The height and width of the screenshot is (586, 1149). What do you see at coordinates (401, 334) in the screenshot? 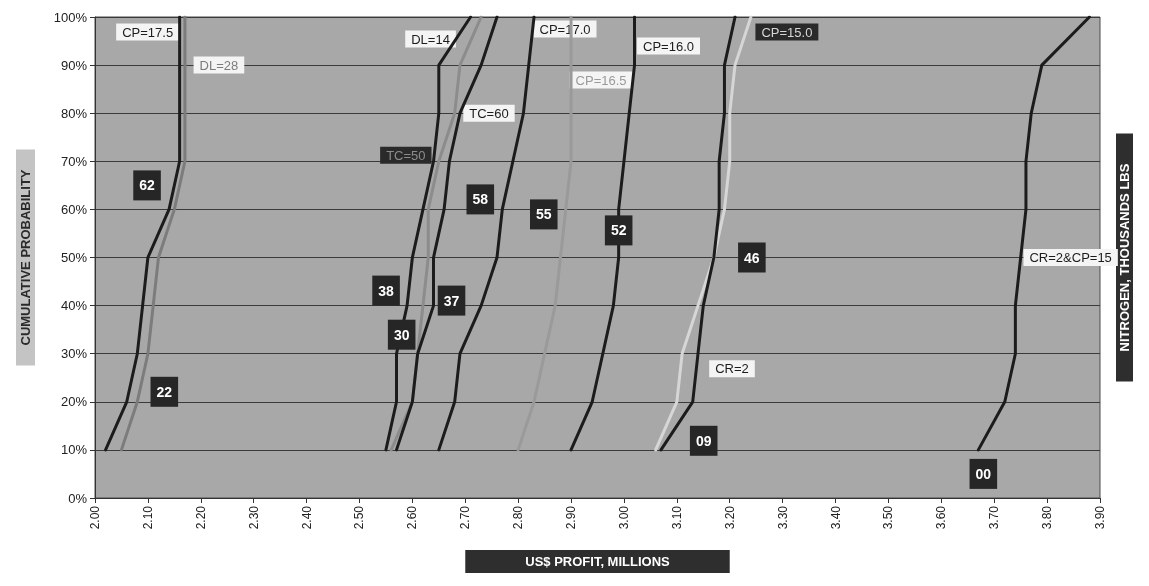
I see `annotation: 30` at bounding box center [401, 334].